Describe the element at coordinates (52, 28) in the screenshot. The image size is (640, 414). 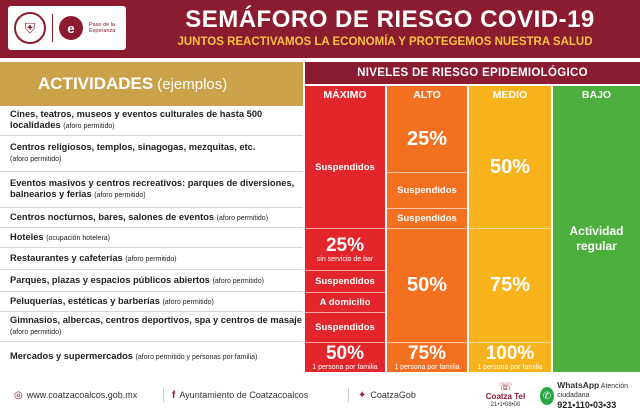
I see `logo-divider` at that location.